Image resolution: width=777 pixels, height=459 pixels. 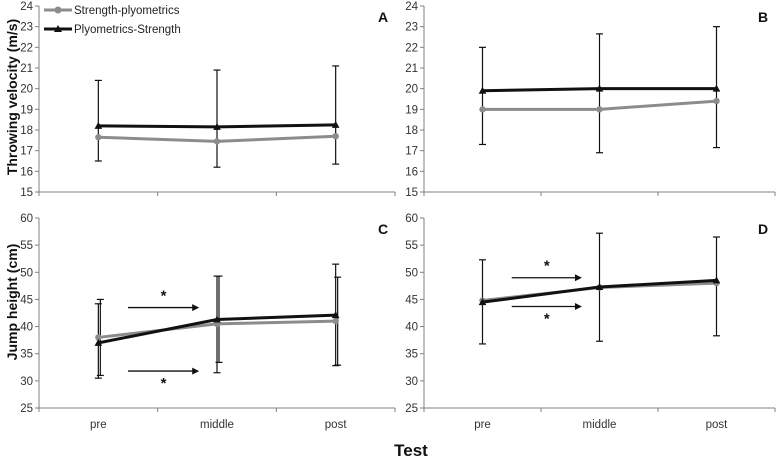 What do you see at coordinates (763, 229) in the screenshot?
I see `panel-label-d: D` at bounding box center [763, 229].